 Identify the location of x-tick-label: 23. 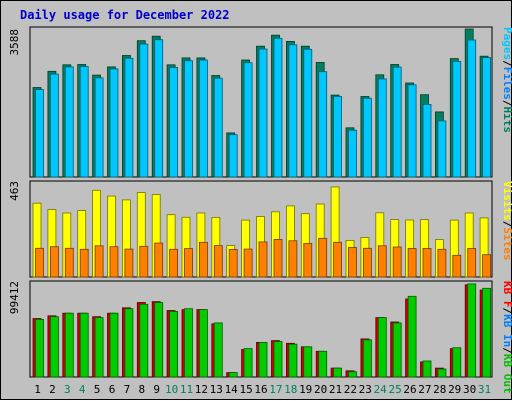
(365, 389).